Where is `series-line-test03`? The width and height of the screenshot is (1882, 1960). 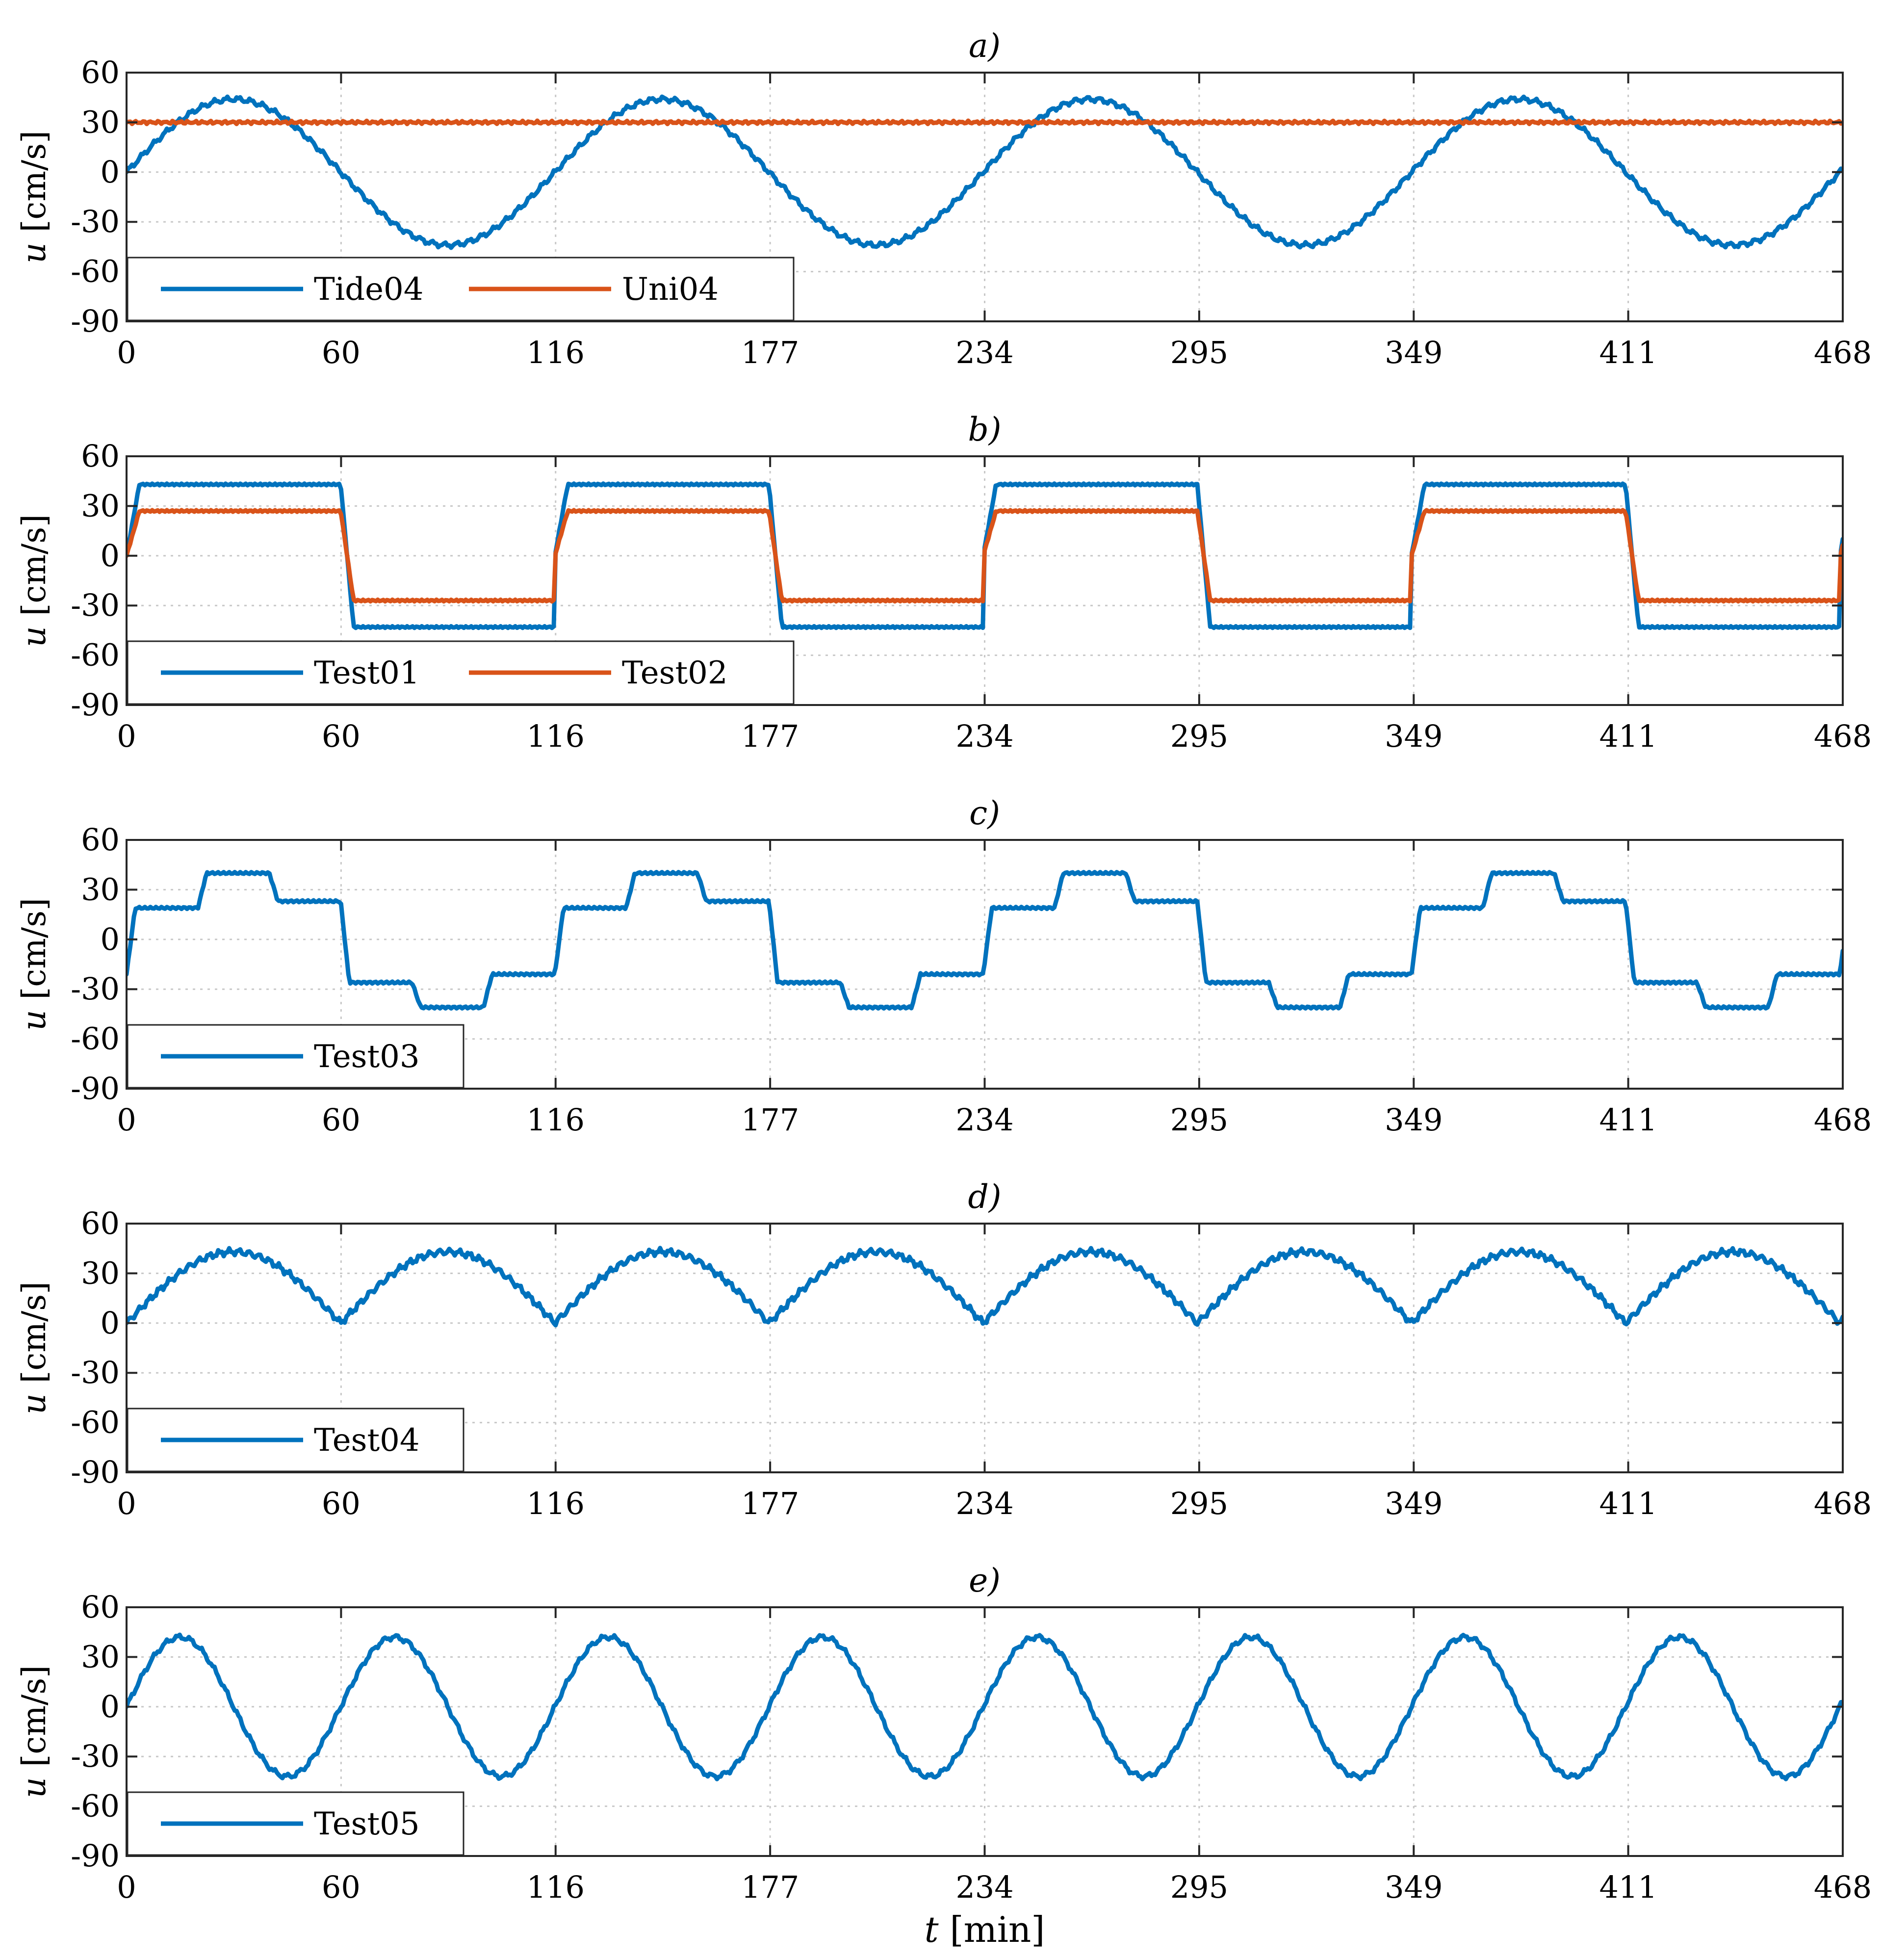
series-line-test03 is located at coordinates (985, 940).